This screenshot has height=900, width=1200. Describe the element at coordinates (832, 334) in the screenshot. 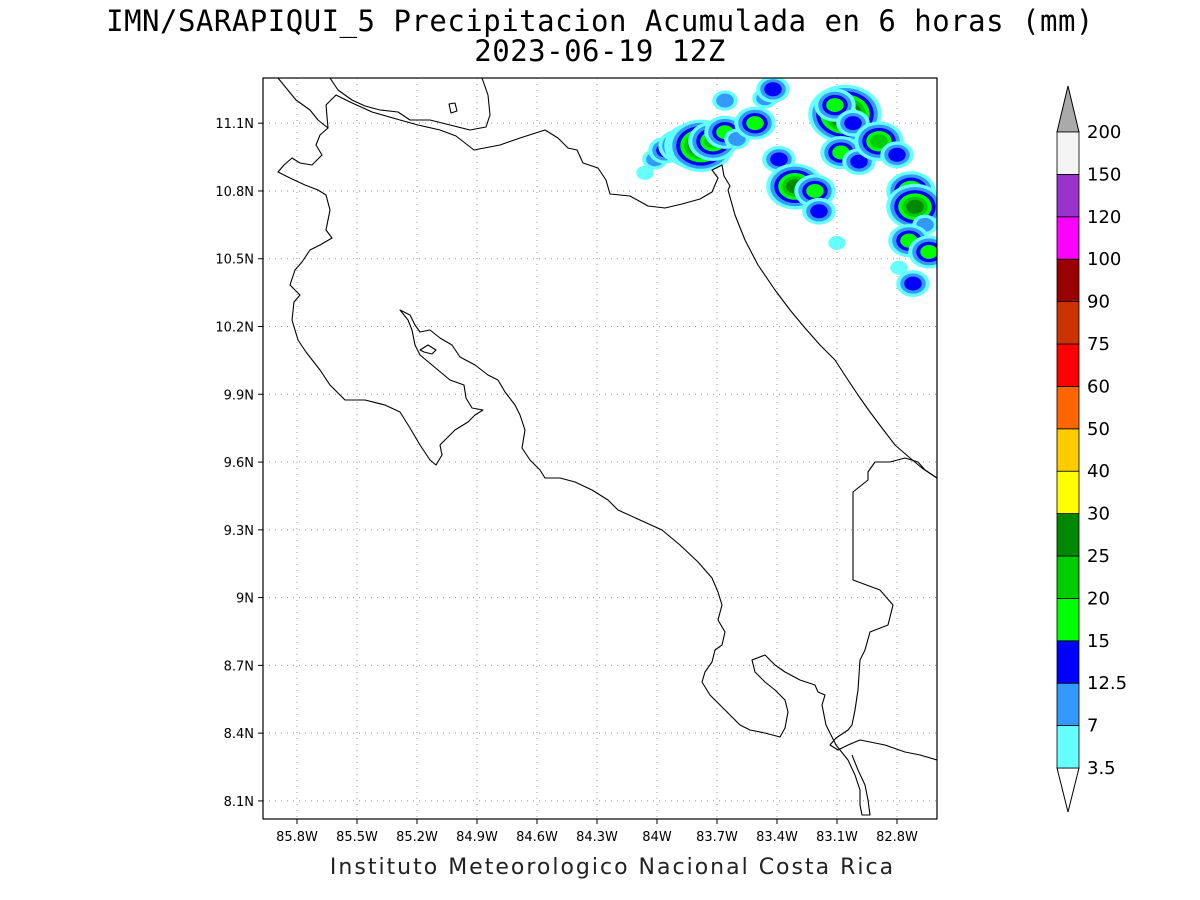

I see `coastline-caribbean` at that location.